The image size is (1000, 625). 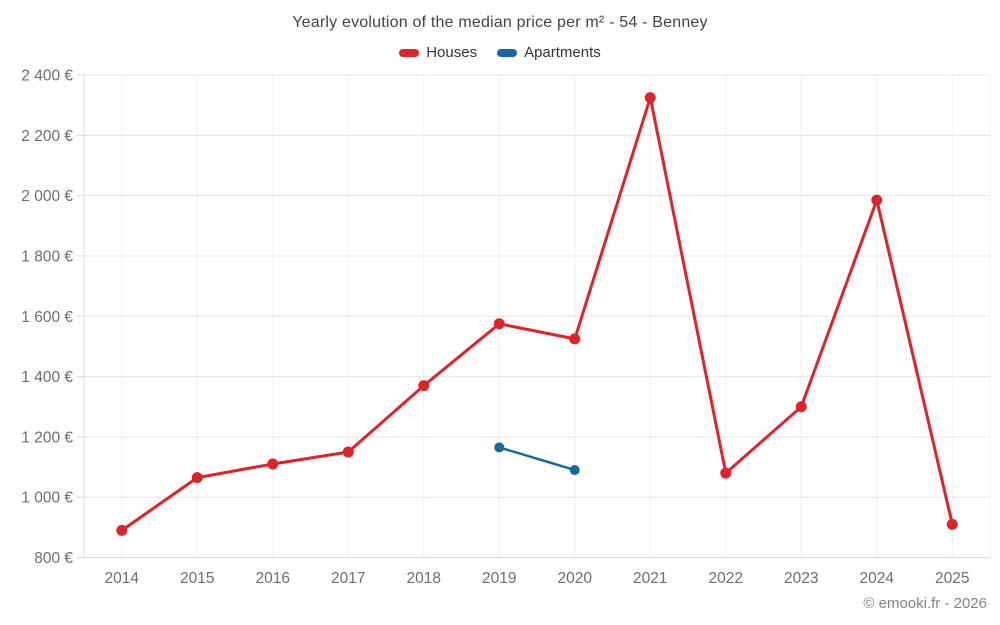 I want to click on copyright-footer: © emooki.fr - 2026, so click(x=925, y=603).